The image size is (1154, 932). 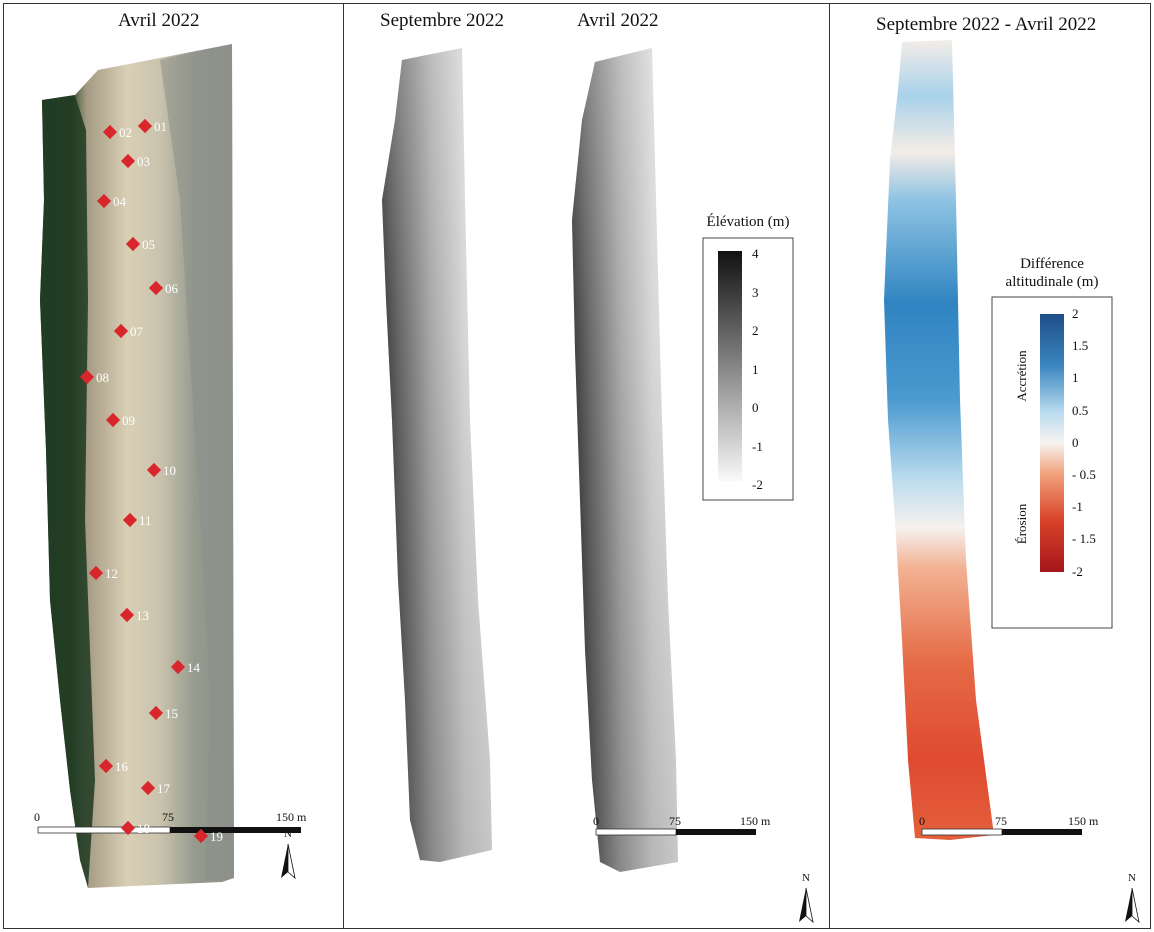 What do you see at coordinates (755, 292) in the screenshot?
I see `elevation-tick-1: 3` at bounding box center [755, 292].